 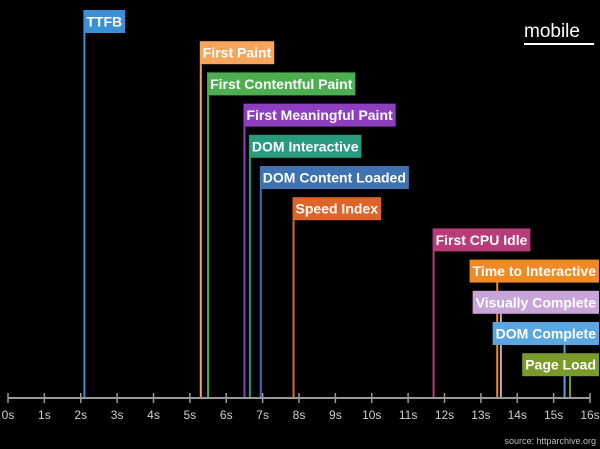 What do you see at coordinates (104, 204) in the screenshot?
I see `milestone: TTFB` at bounding box center [104, 204].